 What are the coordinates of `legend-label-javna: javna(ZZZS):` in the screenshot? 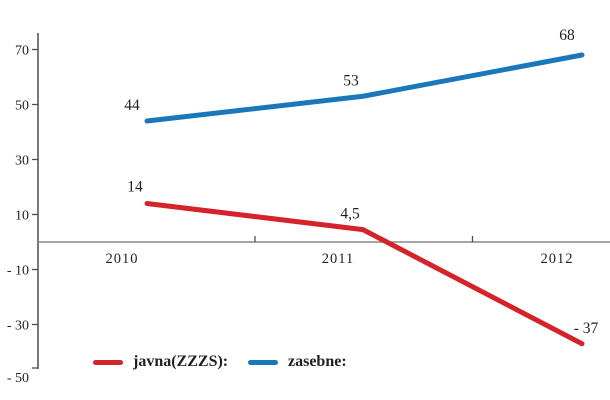 It's located at (181, 361).